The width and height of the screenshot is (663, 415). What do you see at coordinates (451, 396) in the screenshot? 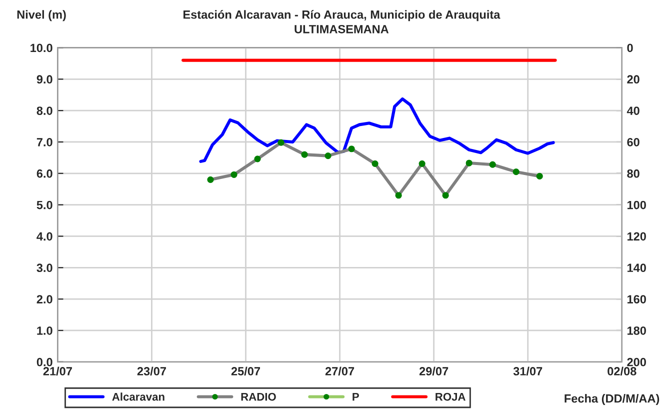
I see `legend-label: ROJA` at bounding box center [451, 396].